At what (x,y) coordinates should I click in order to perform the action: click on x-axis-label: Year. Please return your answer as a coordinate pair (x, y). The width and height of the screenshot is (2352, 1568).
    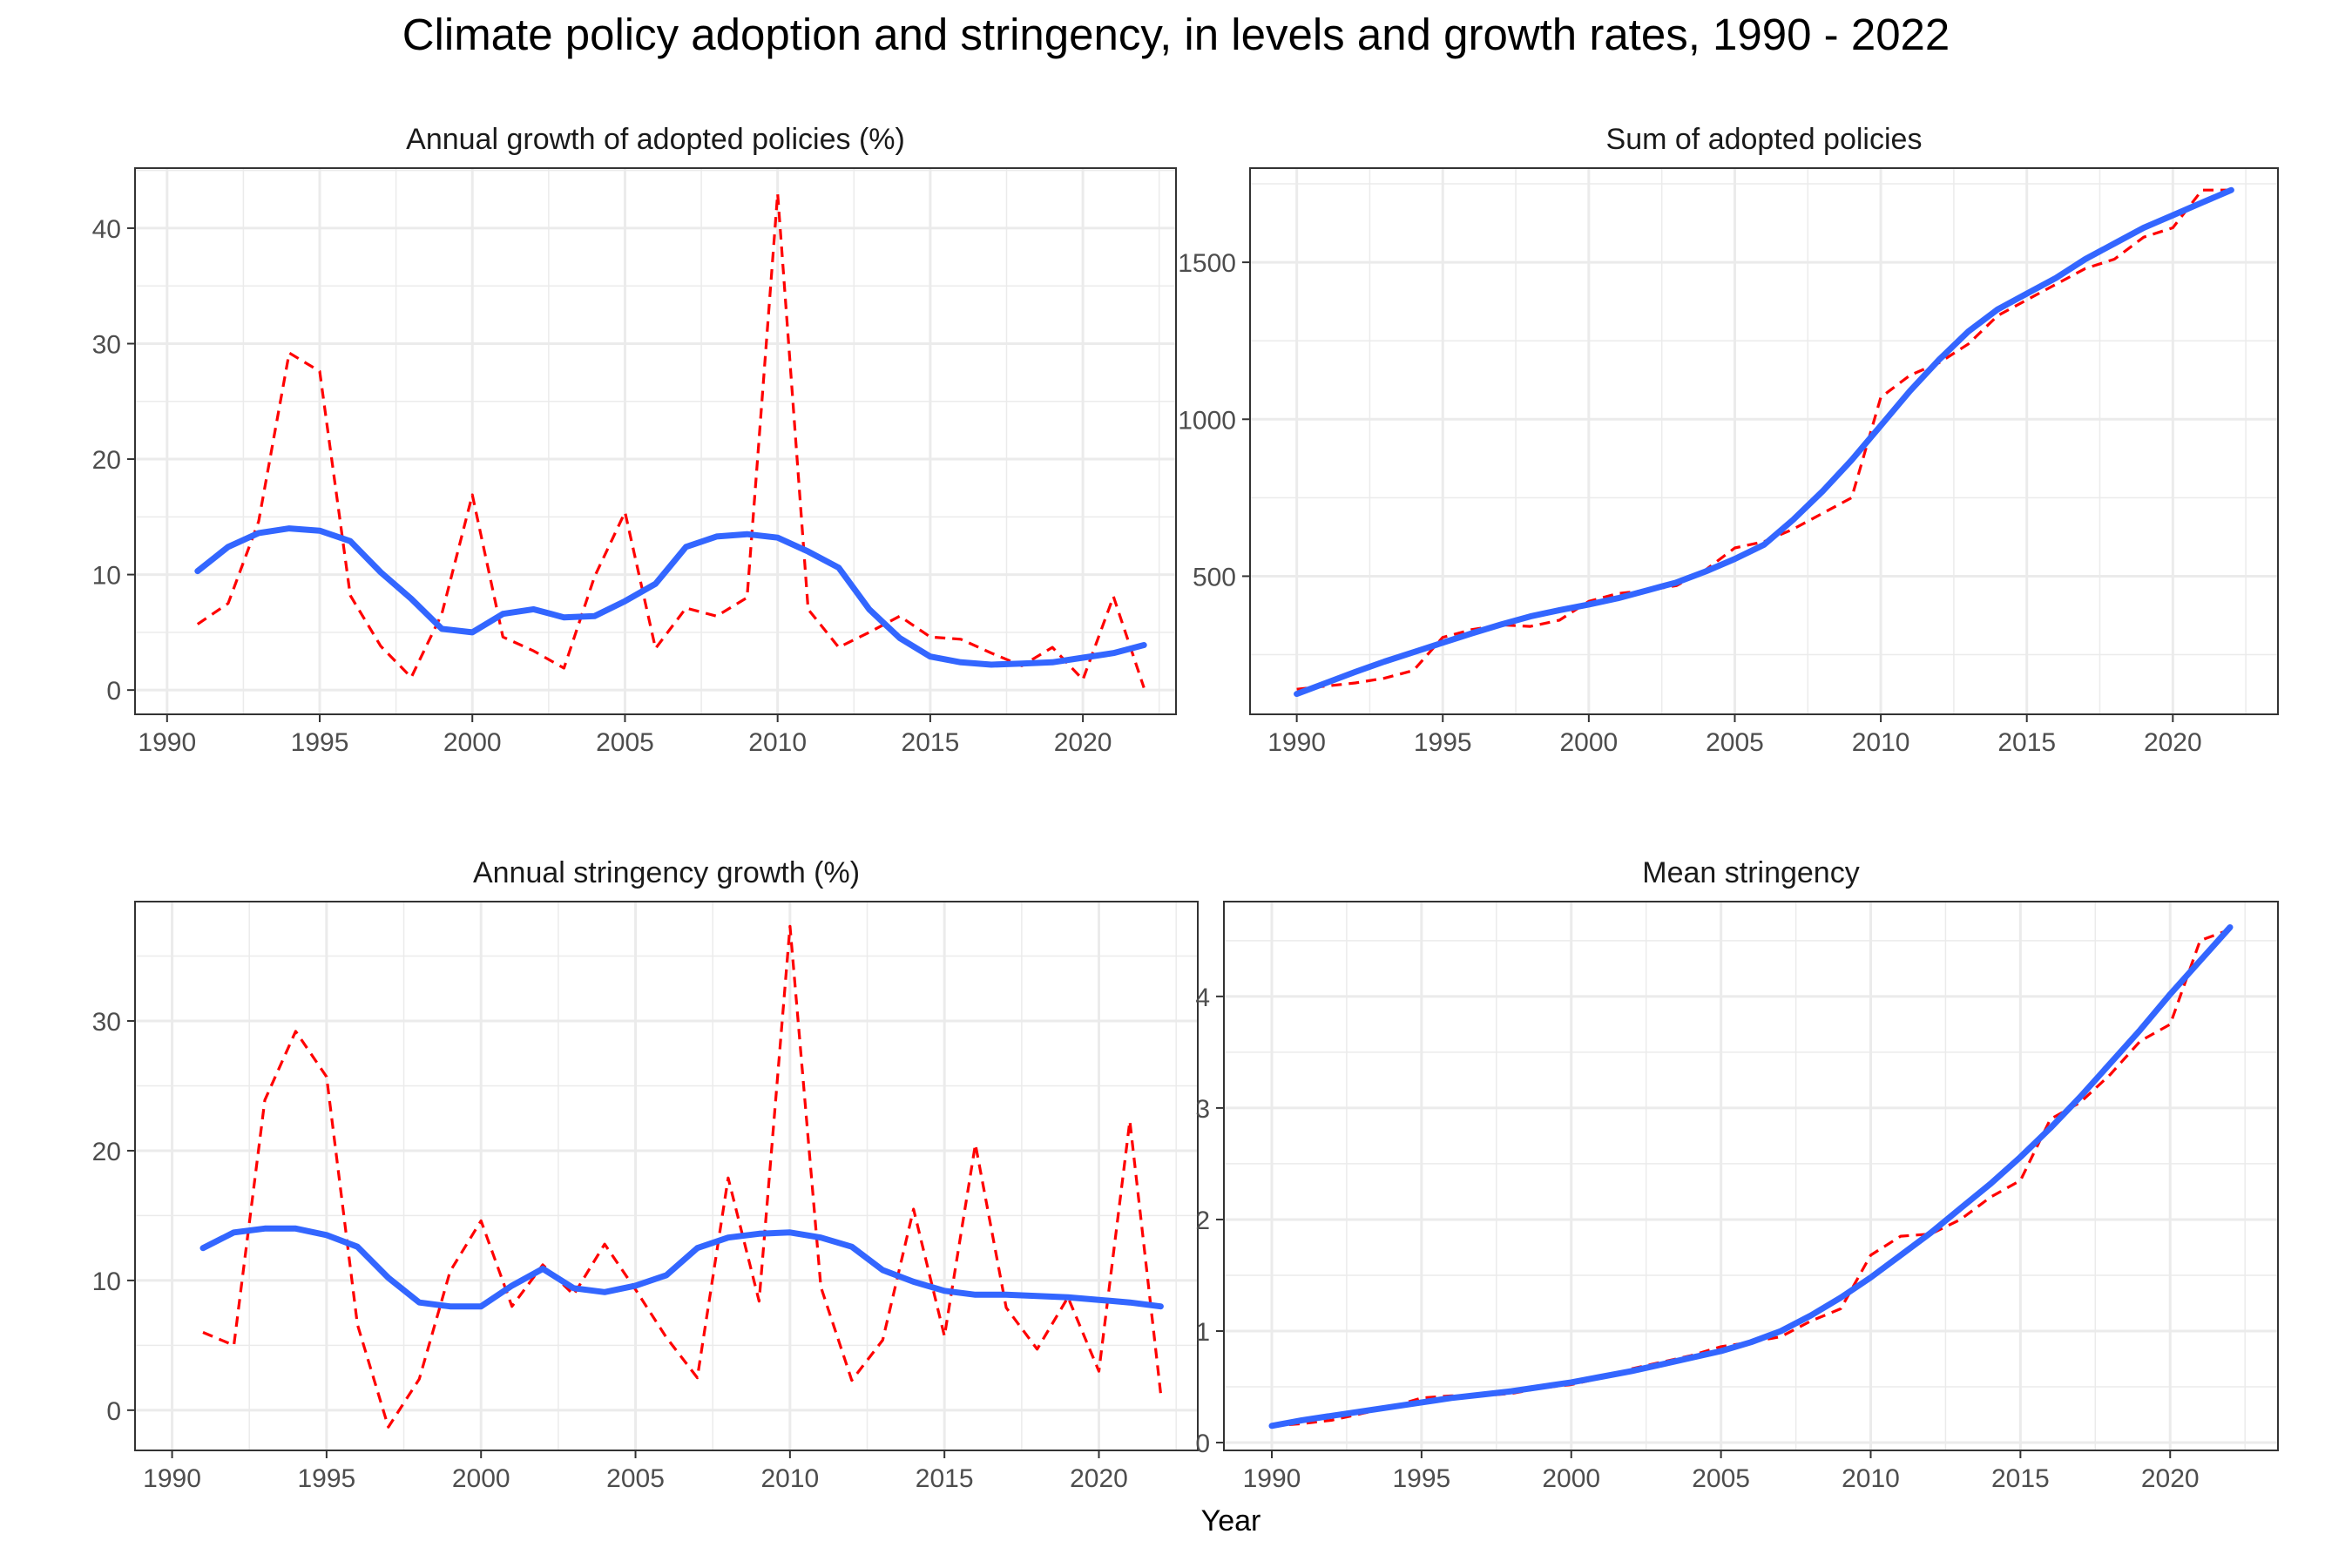
    Looking at the image, I should click on (1231, 1521).